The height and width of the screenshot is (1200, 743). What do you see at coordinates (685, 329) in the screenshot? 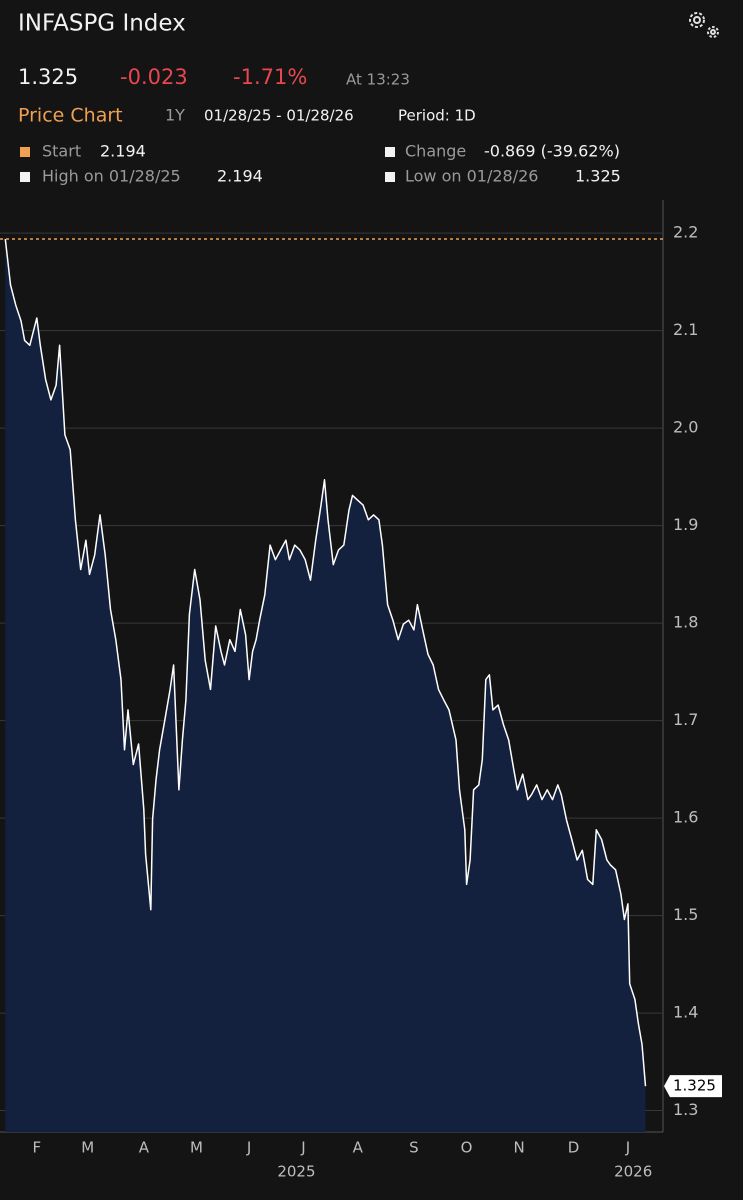
I see `y-tick-label: 2.1` at bounding box center [685, 329].